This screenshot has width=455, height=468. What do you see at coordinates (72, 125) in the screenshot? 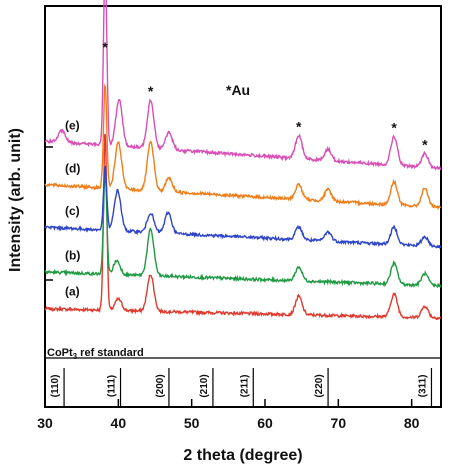
I see `series-label: (e)` at bounding box center [72, 125].